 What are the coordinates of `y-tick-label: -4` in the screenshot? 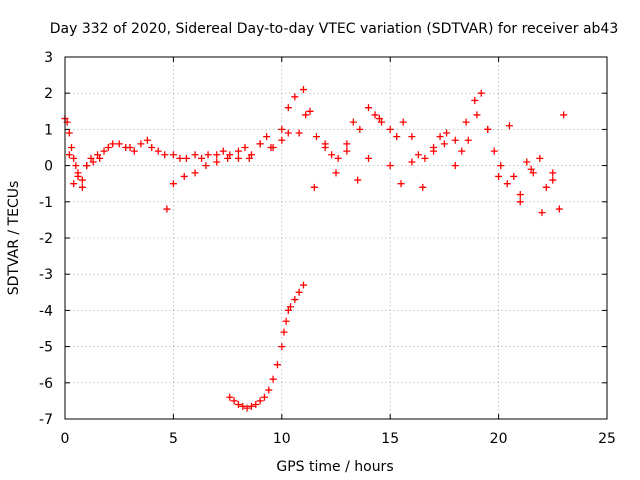 It's located at (46, 311).